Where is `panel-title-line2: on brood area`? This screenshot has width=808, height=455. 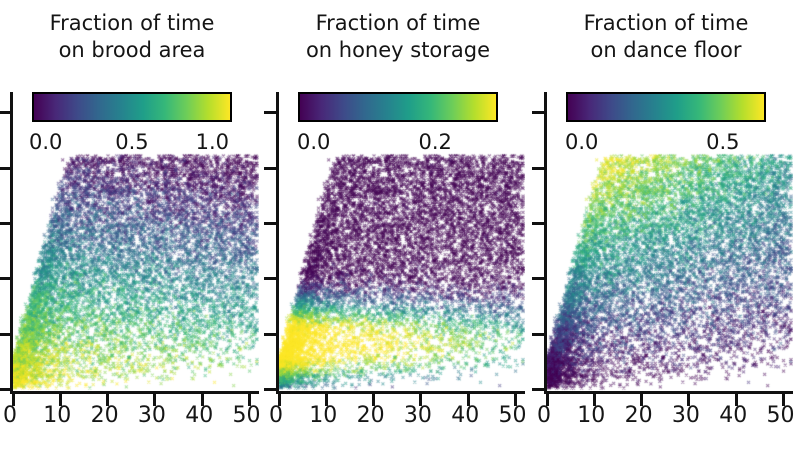
panel-title-line2: on brood area is located at coordinates (132, 50).